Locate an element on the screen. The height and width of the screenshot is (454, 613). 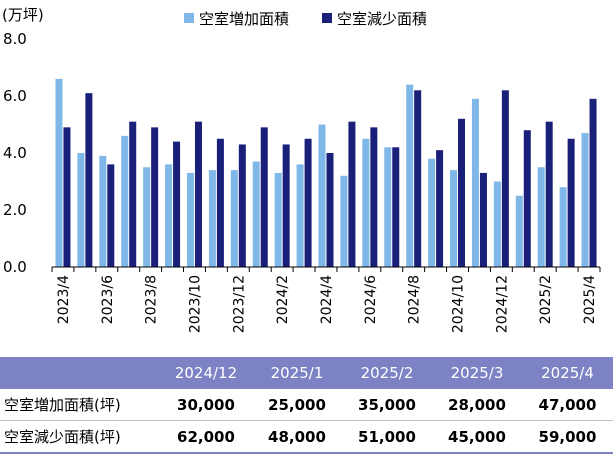
x-tick-label: 2025/2 is located at coordinates (546, 299).